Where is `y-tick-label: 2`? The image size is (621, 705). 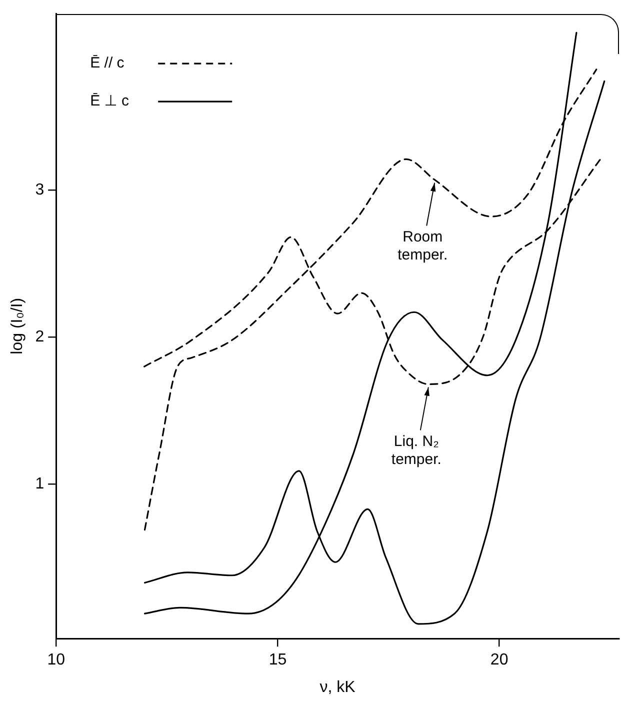
y-tick-label: 2 is located at coordinates (39, 337).